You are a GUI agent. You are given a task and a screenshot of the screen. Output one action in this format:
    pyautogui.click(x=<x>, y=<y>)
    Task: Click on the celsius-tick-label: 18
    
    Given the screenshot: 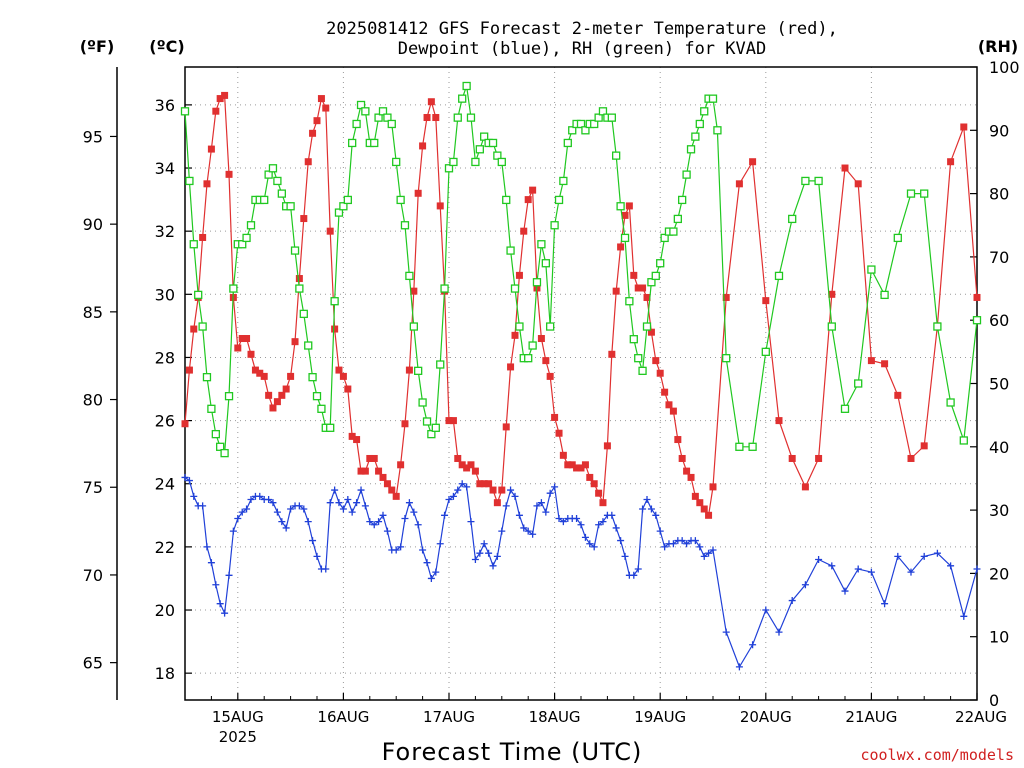 What is the action you would take?
    pyautogui.click(x=165, y=673)
    